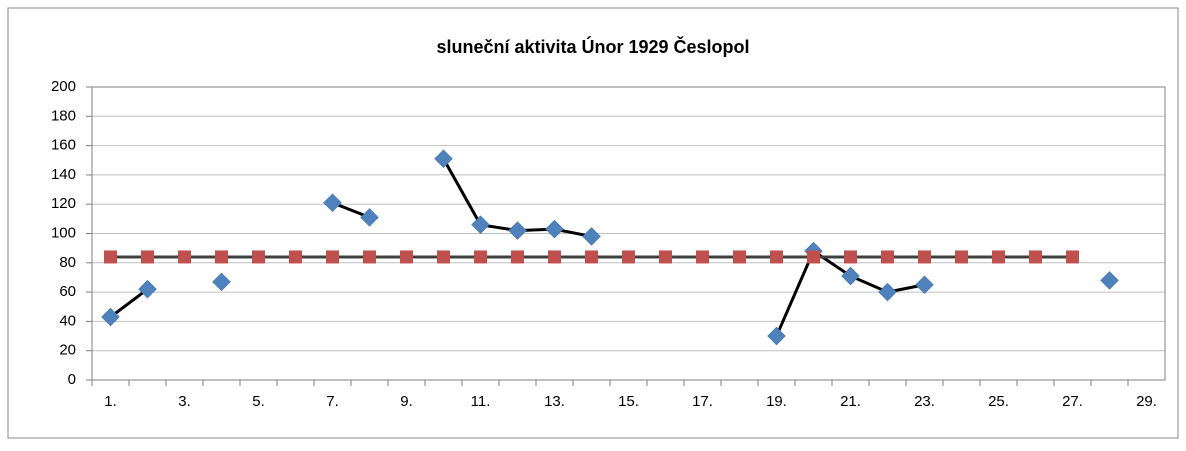  What do you see at coordinates (63, 115) in the screenshot?
I see `y-tick-label: 180` at bounding box center [63, 115].